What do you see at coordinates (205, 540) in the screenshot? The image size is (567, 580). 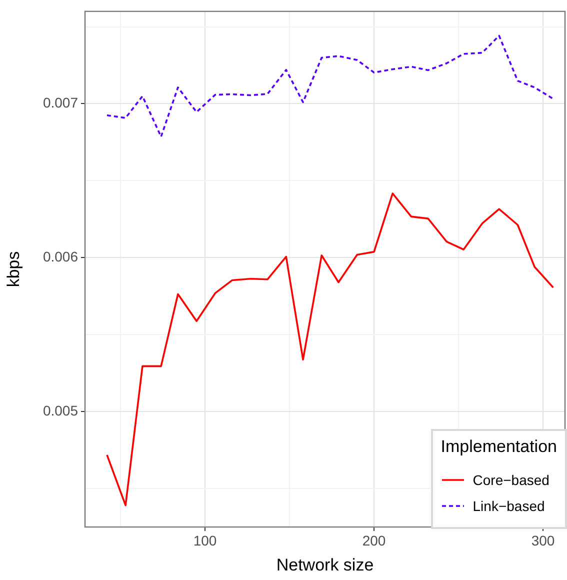 I see `x-tick-label: 100` at bounding box center [205, 540].